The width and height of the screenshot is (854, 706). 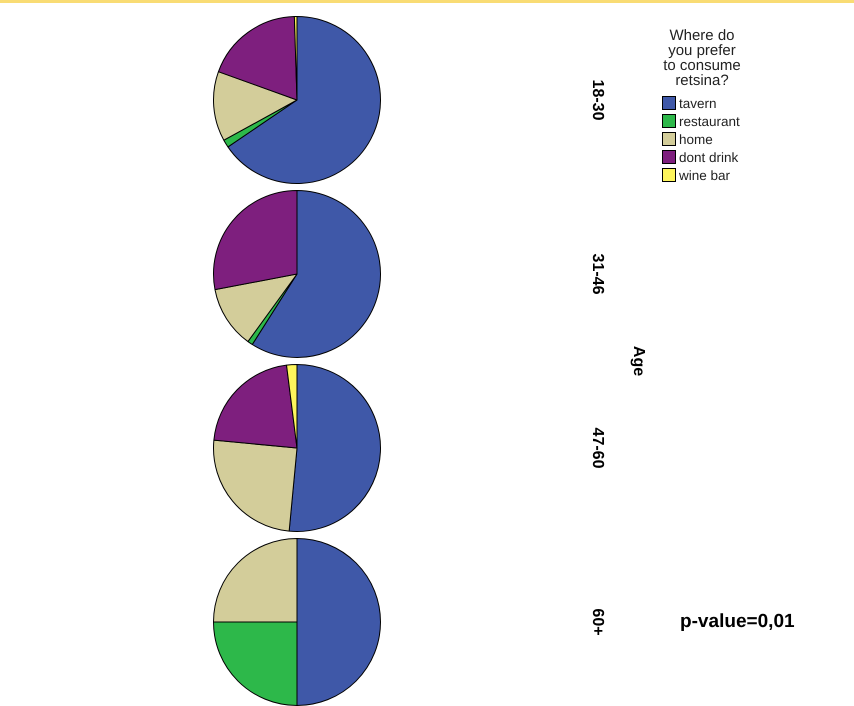 I want to click on slice-label: 18-30, so click(x=597, y=100).